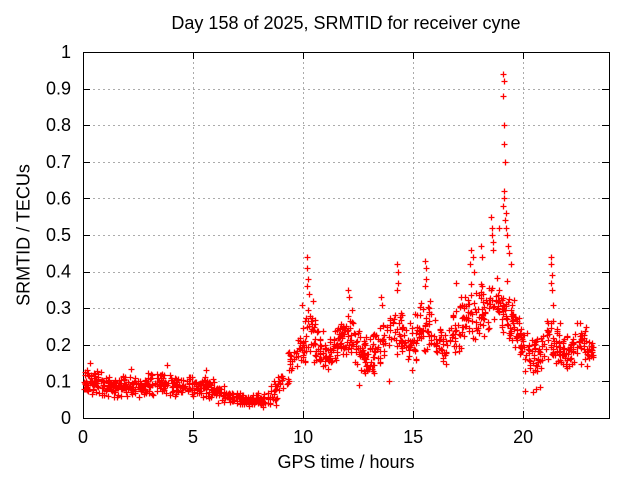  What do you see at coordinates (58, 235) in the screenshot?
I see `y-tick-label: 0.5` at bounding box center [58, 235].